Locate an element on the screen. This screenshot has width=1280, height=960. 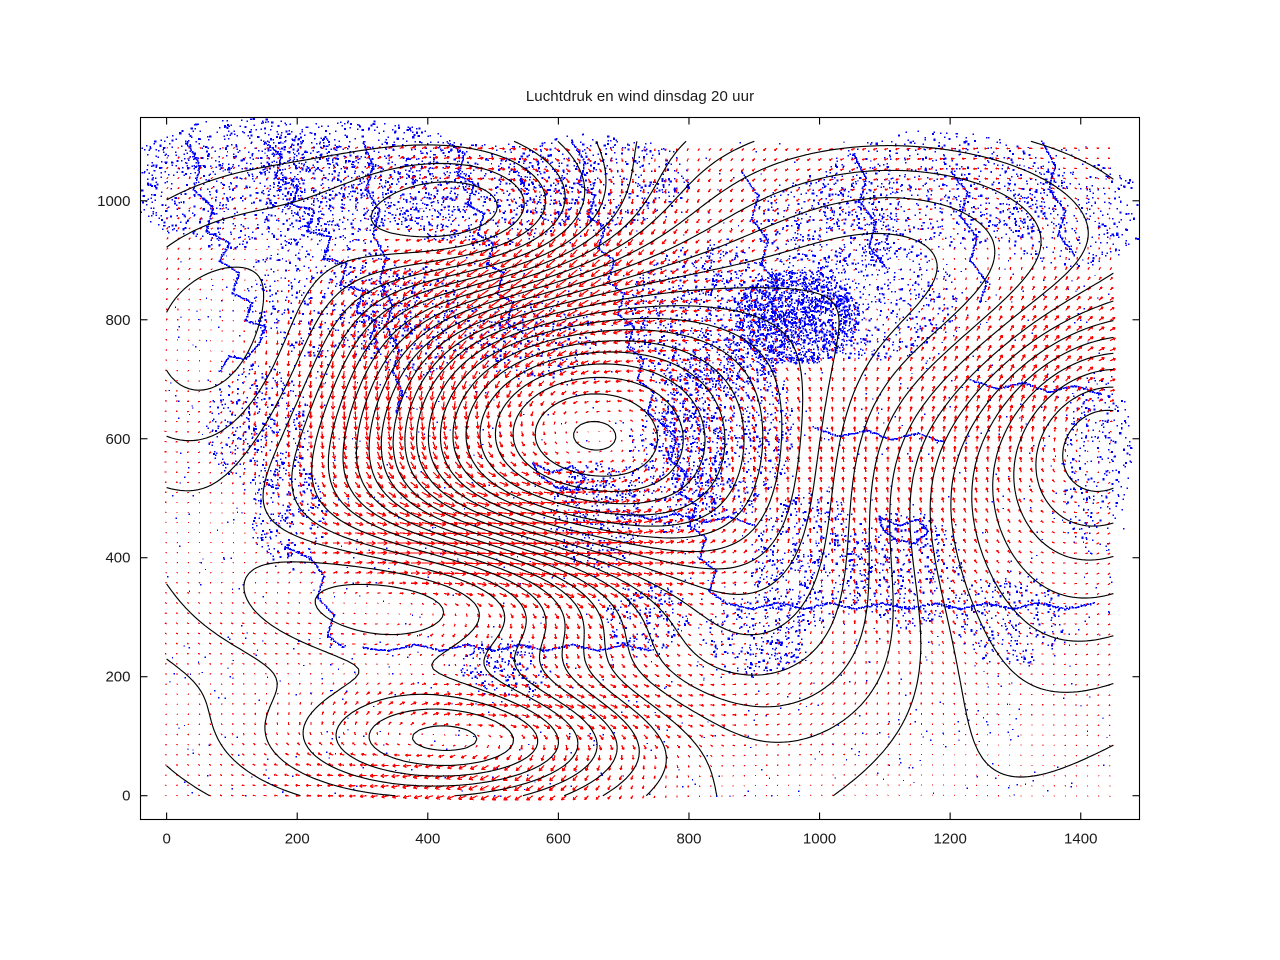
x-tick-label: 600 is located at coordinates (558, 839).